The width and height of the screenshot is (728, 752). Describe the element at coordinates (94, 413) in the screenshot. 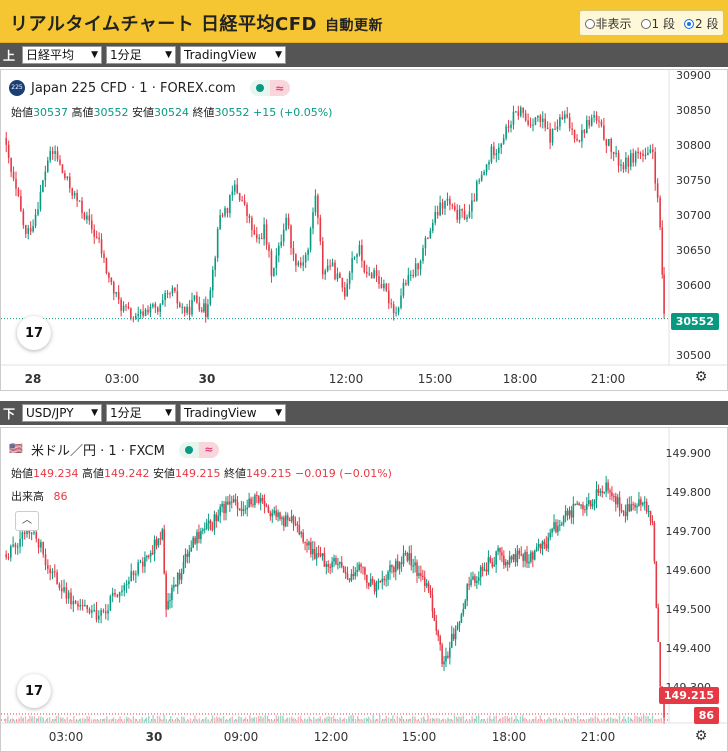

I see `chevron-down-icon: ▼` at that location.